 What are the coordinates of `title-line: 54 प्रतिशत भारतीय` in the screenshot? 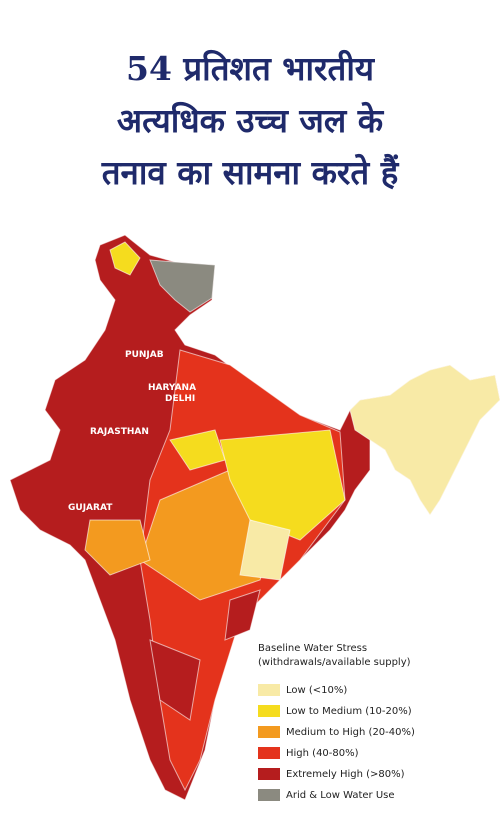 It's located at (251, 68).